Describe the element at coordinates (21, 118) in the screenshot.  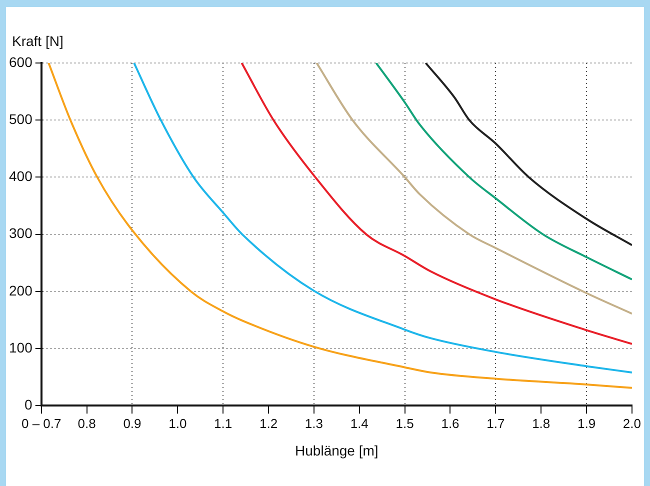
I see `y-tick-label: 500` at that location.